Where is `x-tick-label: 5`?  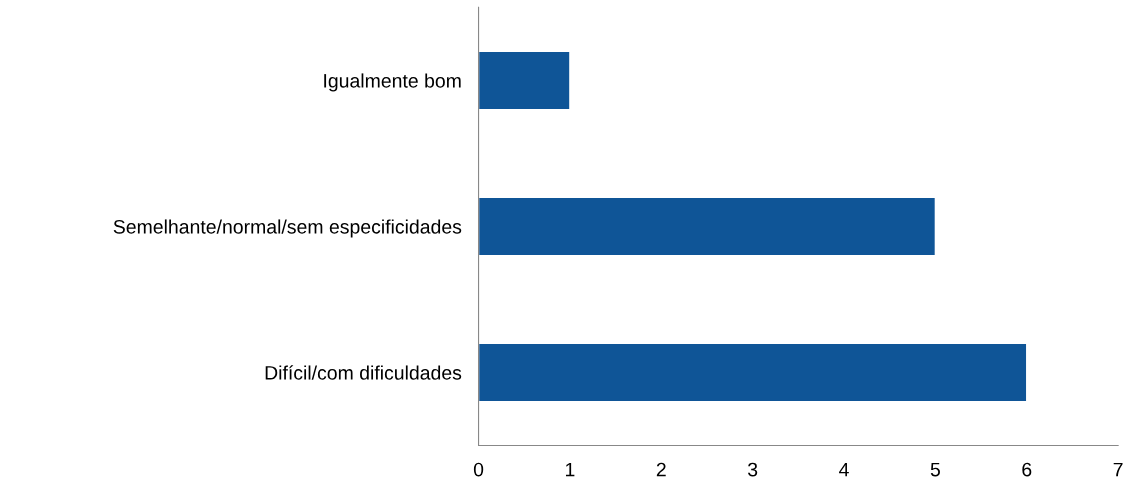 x-tick-label: 5 is located at coordinates (935, 469).